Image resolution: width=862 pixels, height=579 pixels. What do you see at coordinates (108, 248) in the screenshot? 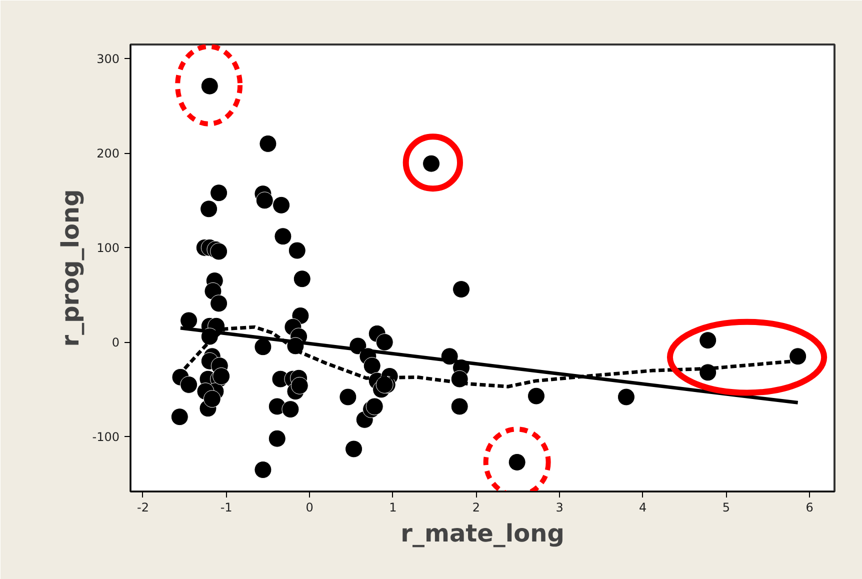
I see `y-tick-label: 100` at bounding box center [108, 248].